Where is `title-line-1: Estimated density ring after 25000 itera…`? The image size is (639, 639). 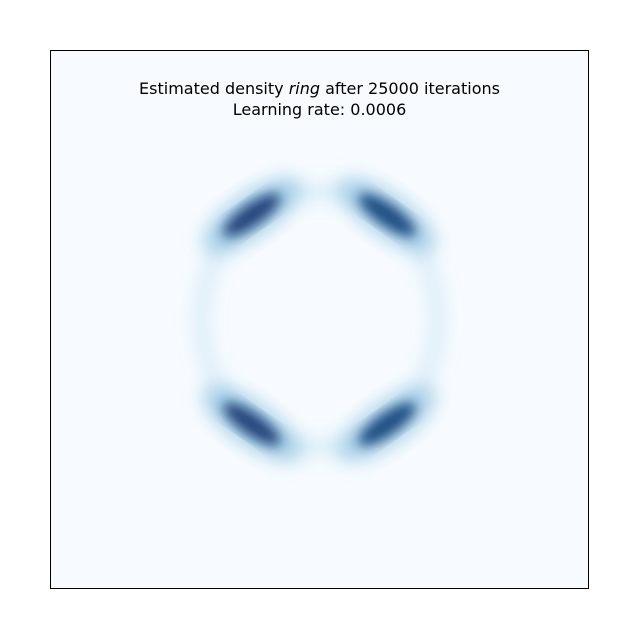
title-line-1: Estimated density ring after 25000 itera… is located at coordinates (319, 88).